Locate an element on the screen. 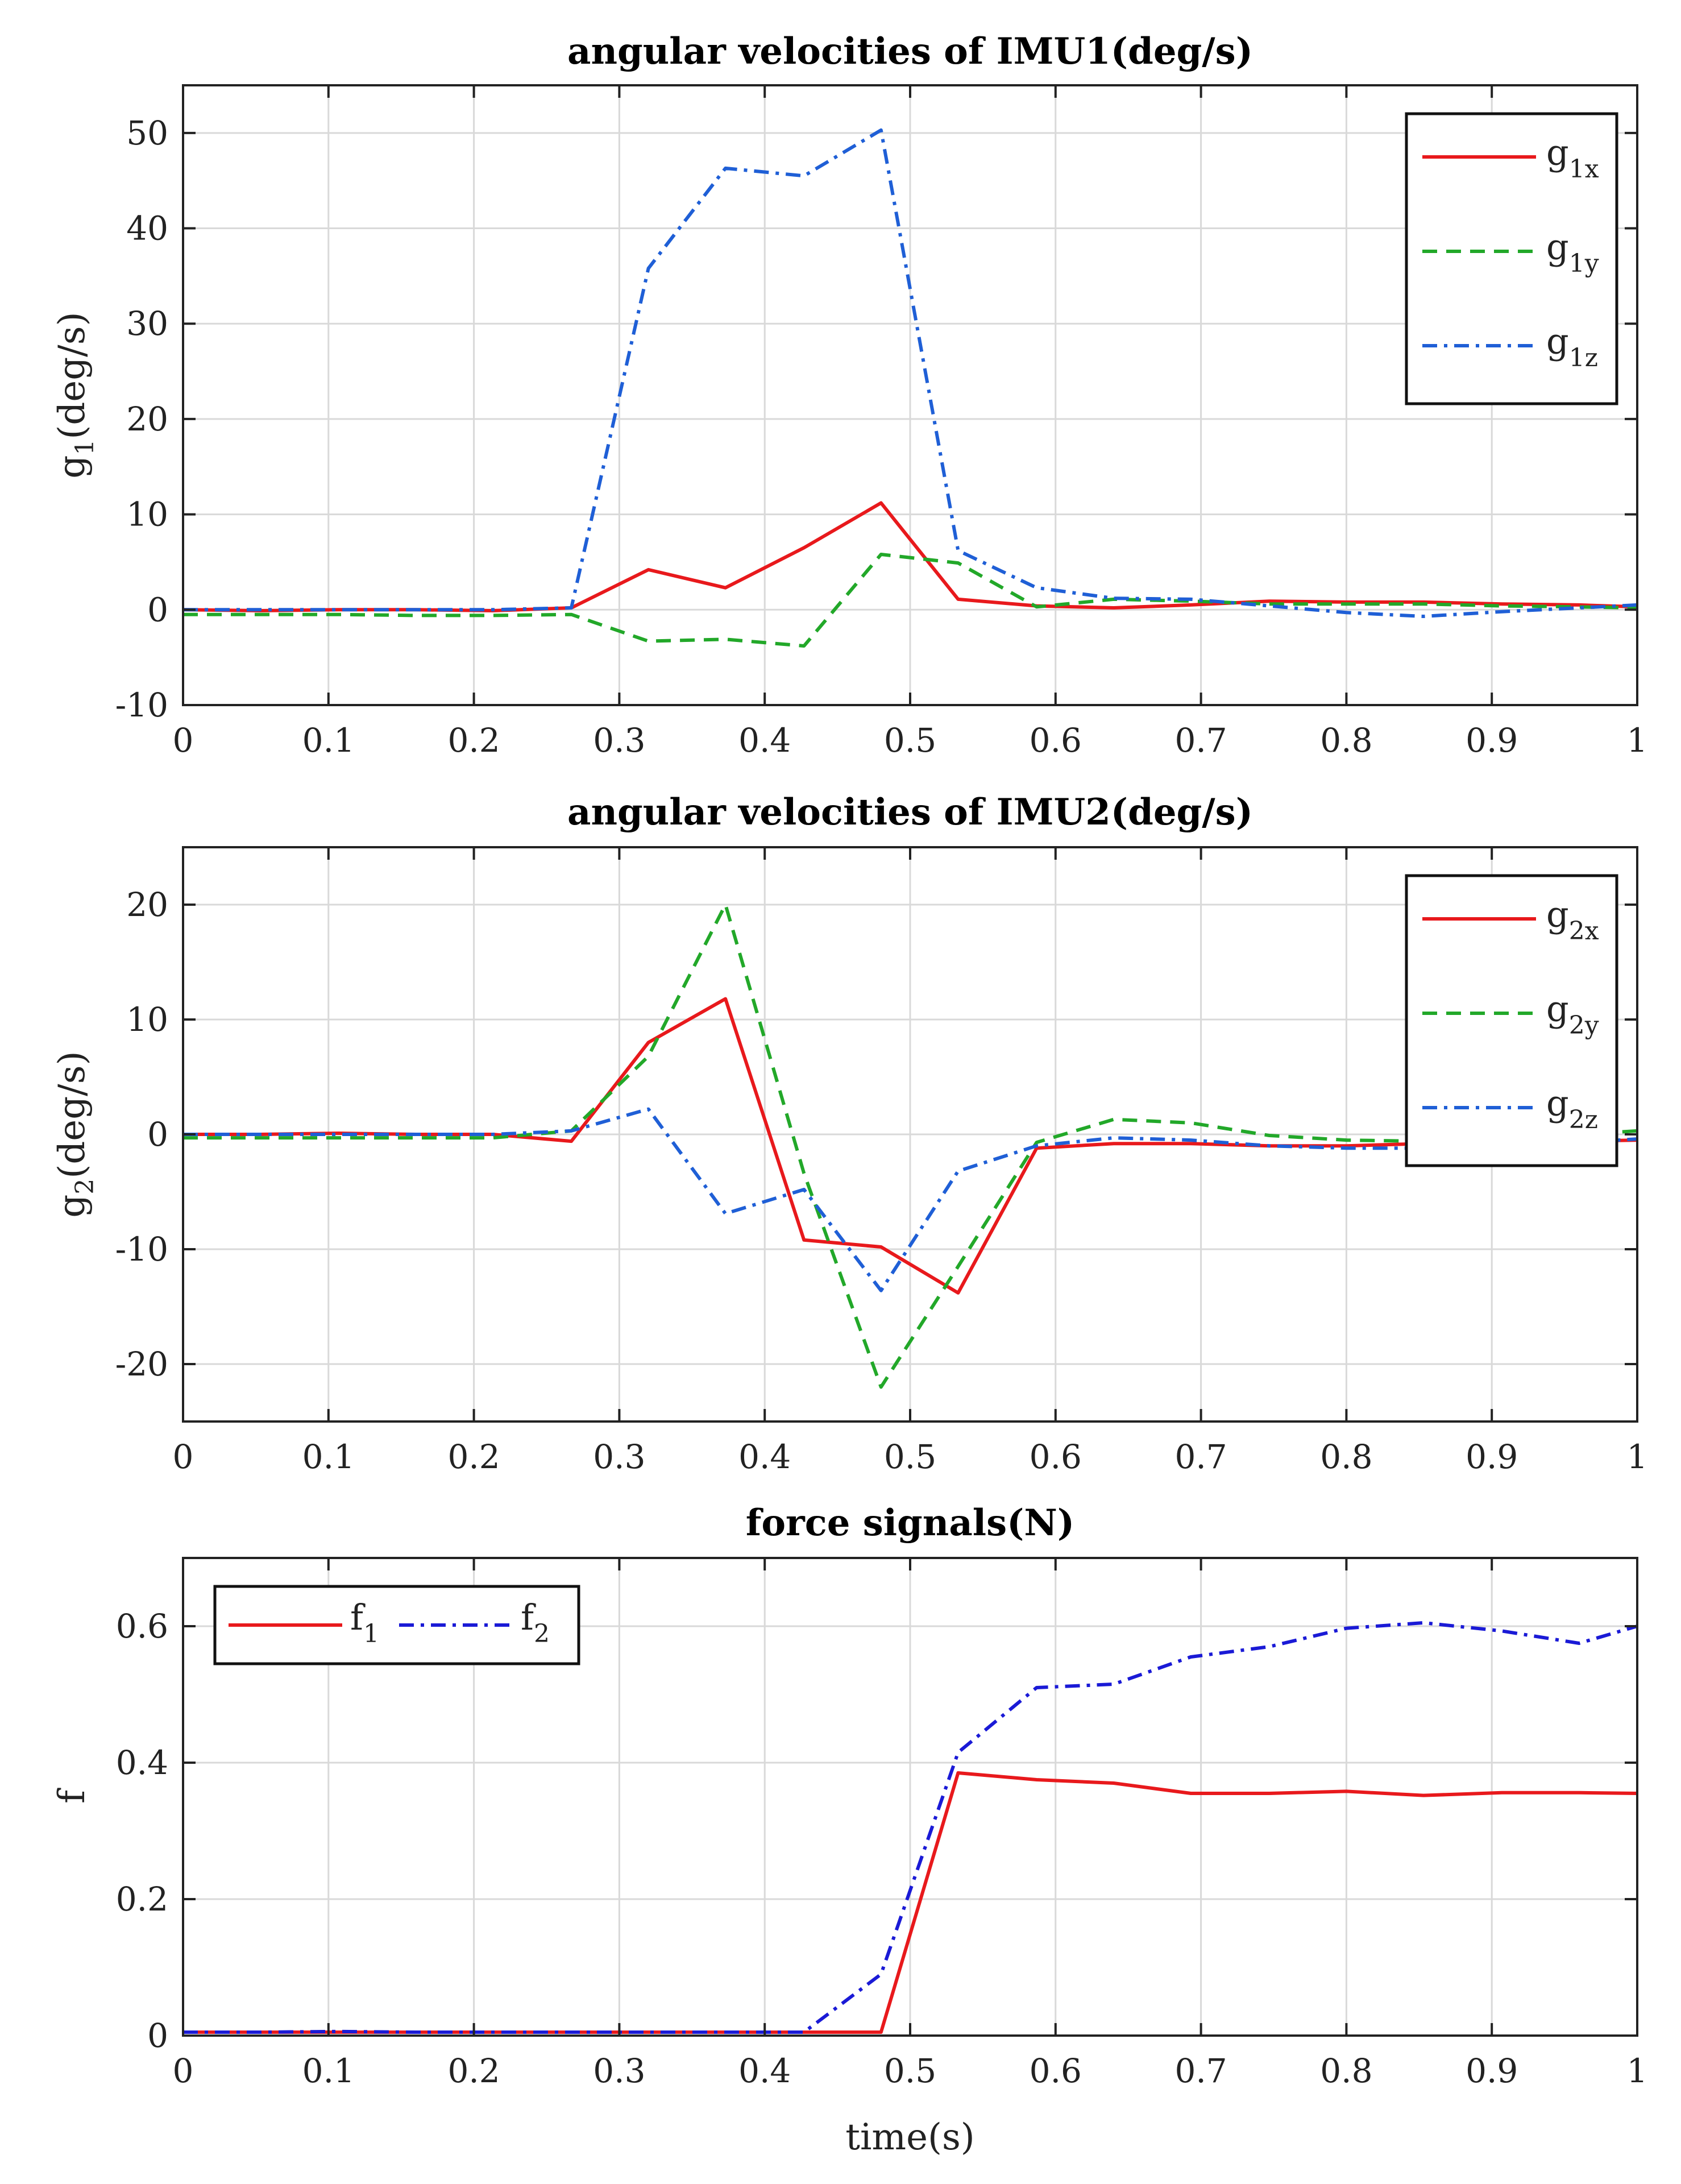 This screenshot has height=2184, width=1681. y-tick-label: -20 is located at coordinates (141, 1364).